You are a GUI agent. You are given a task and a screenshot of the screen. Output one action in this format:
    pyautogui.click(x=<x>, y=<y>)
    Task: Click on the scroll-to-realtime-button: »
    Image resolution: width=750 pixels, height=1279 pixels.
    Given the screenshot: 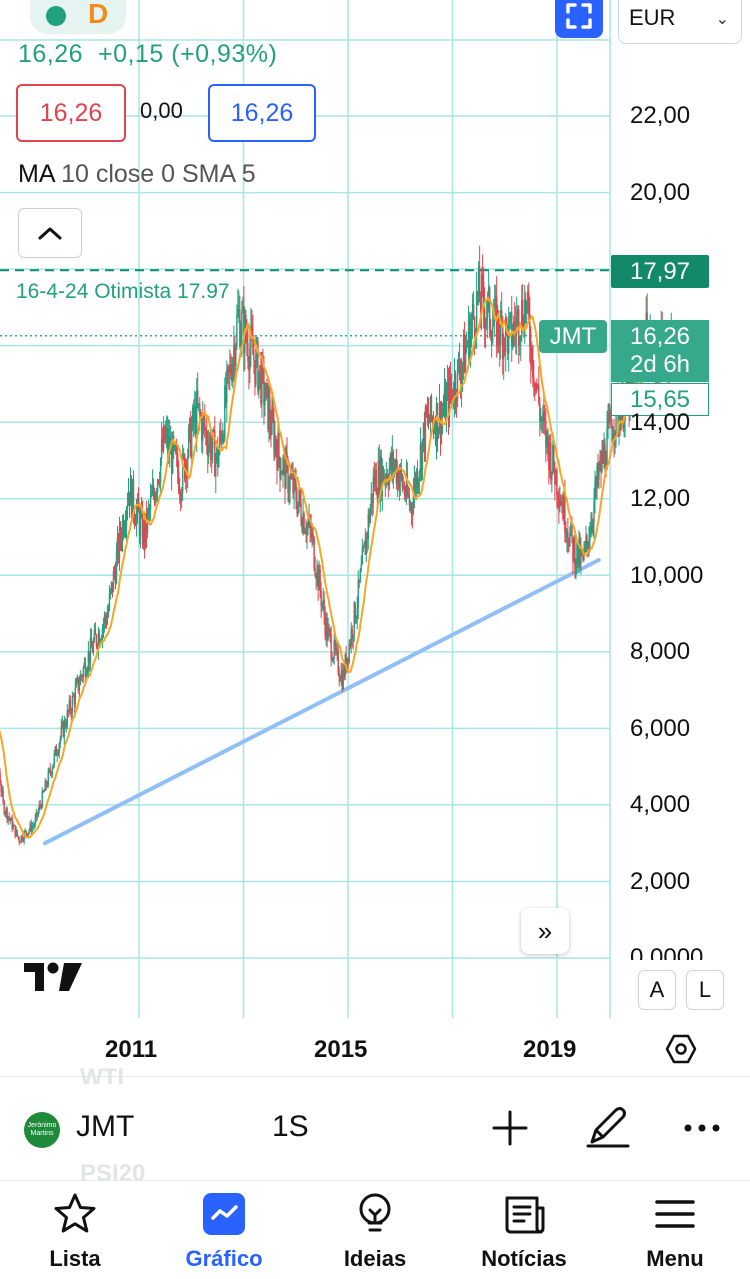 What is the action you would take?
    pyautogui.click(x=545, y=931)
    